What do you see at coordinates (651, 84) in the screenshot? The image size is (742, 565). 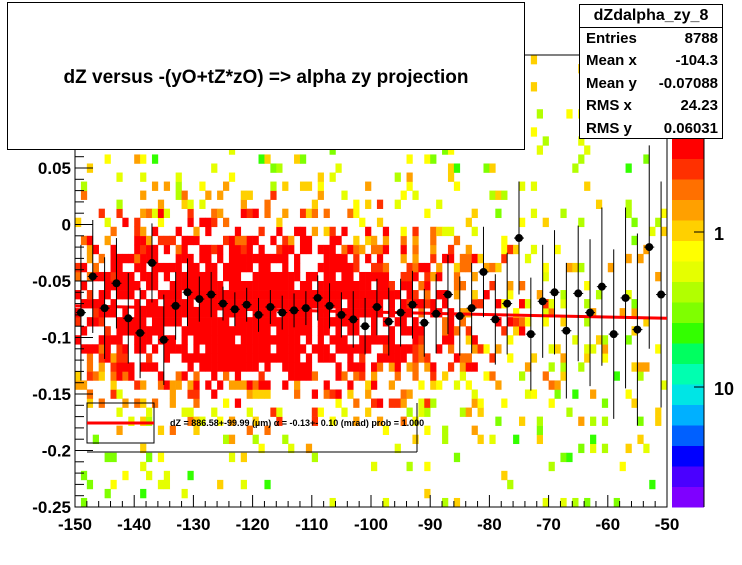 I see `stats-row-mean-y: Mean y -0.07088` at bounding box center [651, 84].